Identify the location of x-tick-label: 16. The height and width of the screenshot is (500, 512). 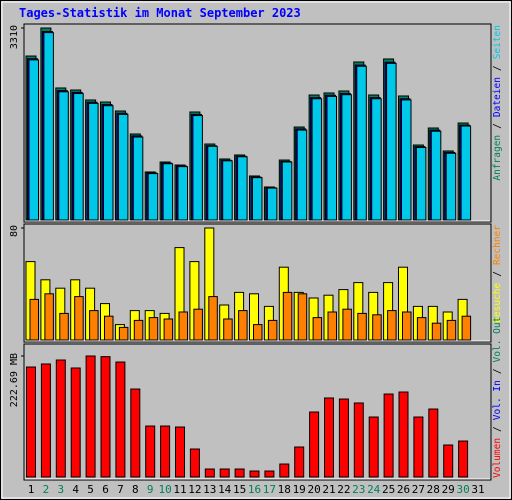
(254, 489).